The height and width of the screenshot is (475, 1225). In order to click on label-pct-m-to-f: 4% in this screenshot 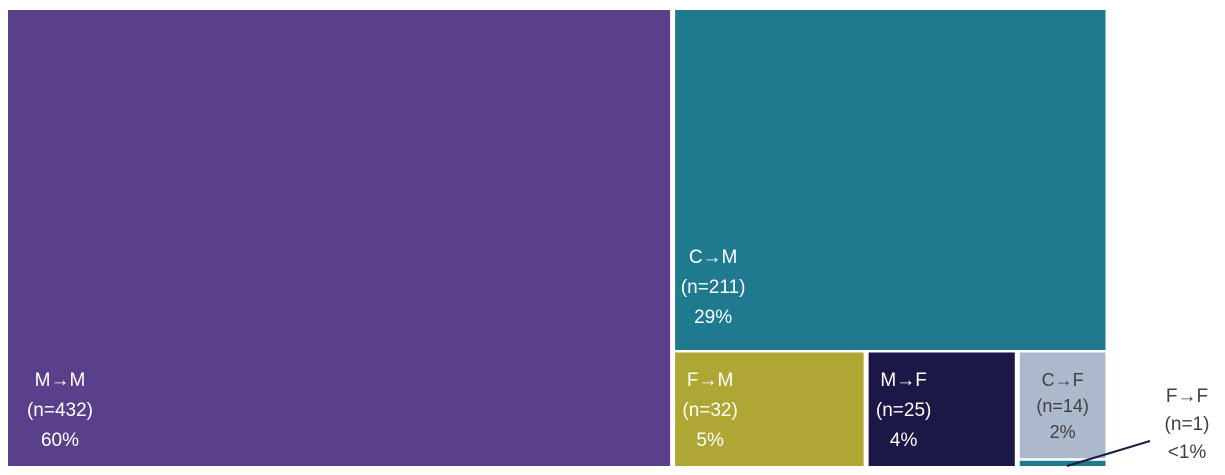, I will do `click(904, 440)`.